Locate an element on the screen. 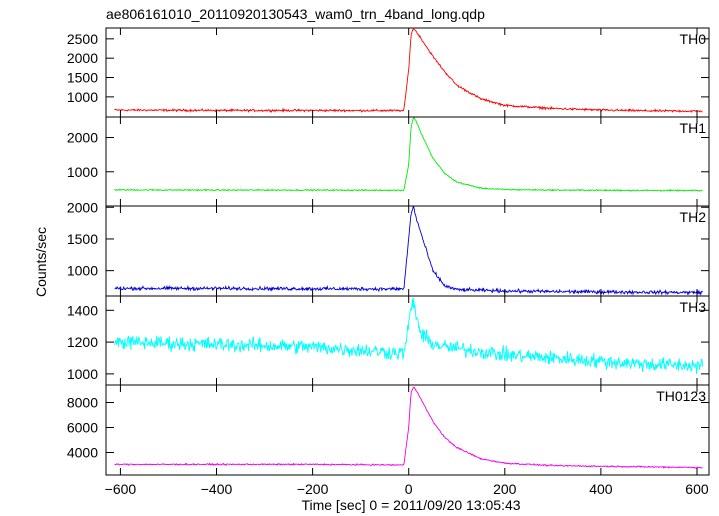 The image size is (719, 516). y-axis-label: Counts/sec is located at coordinates (41, 262).